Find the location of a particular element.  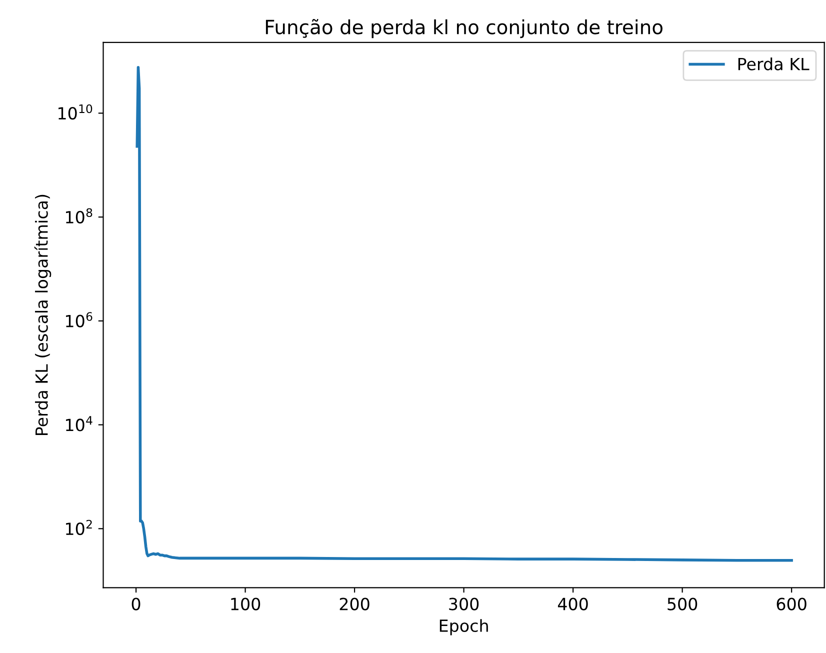

x-tick-label: 300 is located at coordinates (464, 604).